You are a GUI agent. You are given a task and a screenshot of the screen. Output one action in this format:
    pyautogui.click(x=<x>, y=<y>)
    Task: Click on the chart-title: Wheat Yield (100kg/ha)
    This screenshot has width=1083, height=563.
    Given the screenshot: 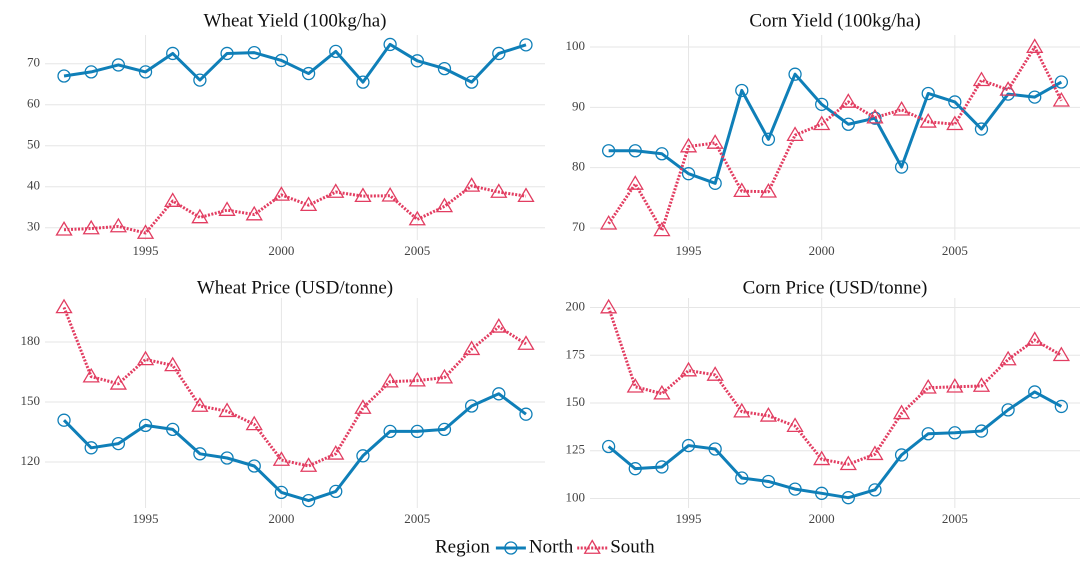 What is the action you would take?
    pyautogui.click(x=295, y=20)
    